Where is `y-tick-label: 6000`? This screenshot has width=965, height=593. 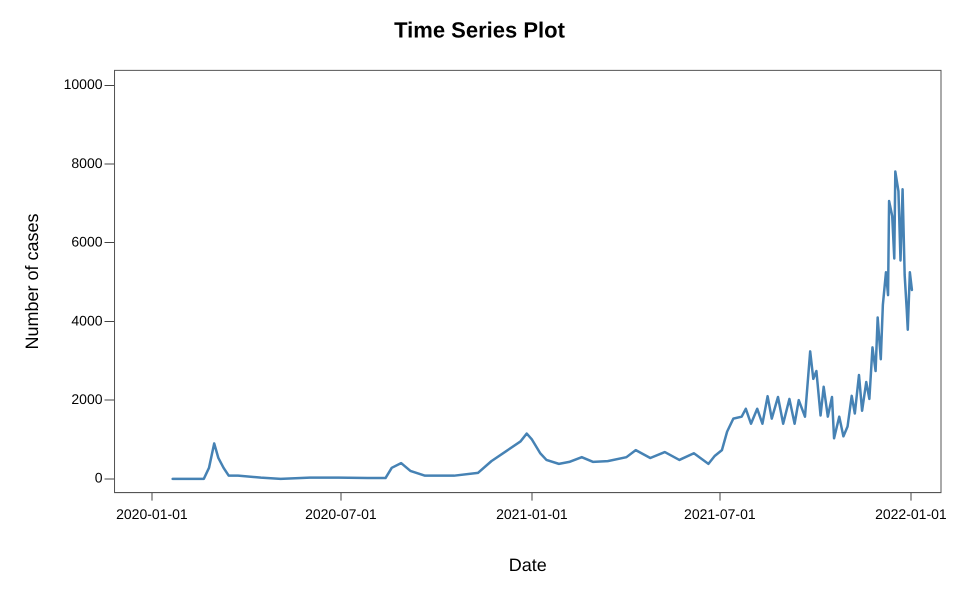
y-tick-label: 6000 is located at coordinates (87, 242).